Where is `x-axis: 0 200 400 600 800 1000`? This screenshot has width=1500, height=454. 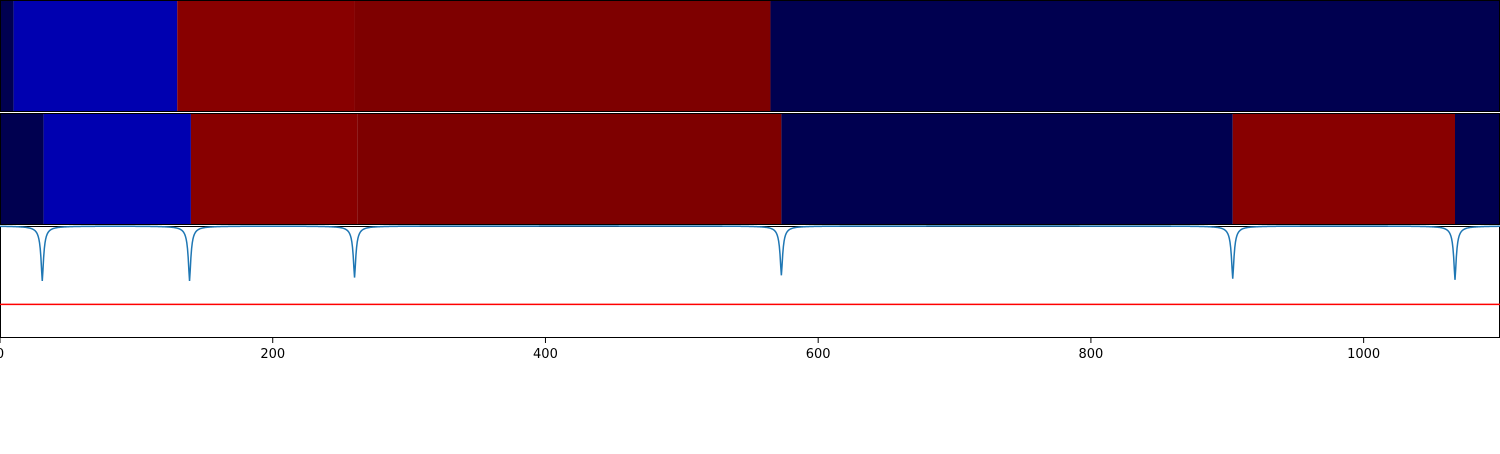 x-axis: 0 200 400 600 800 1000 is located at coordinates (690, 350).